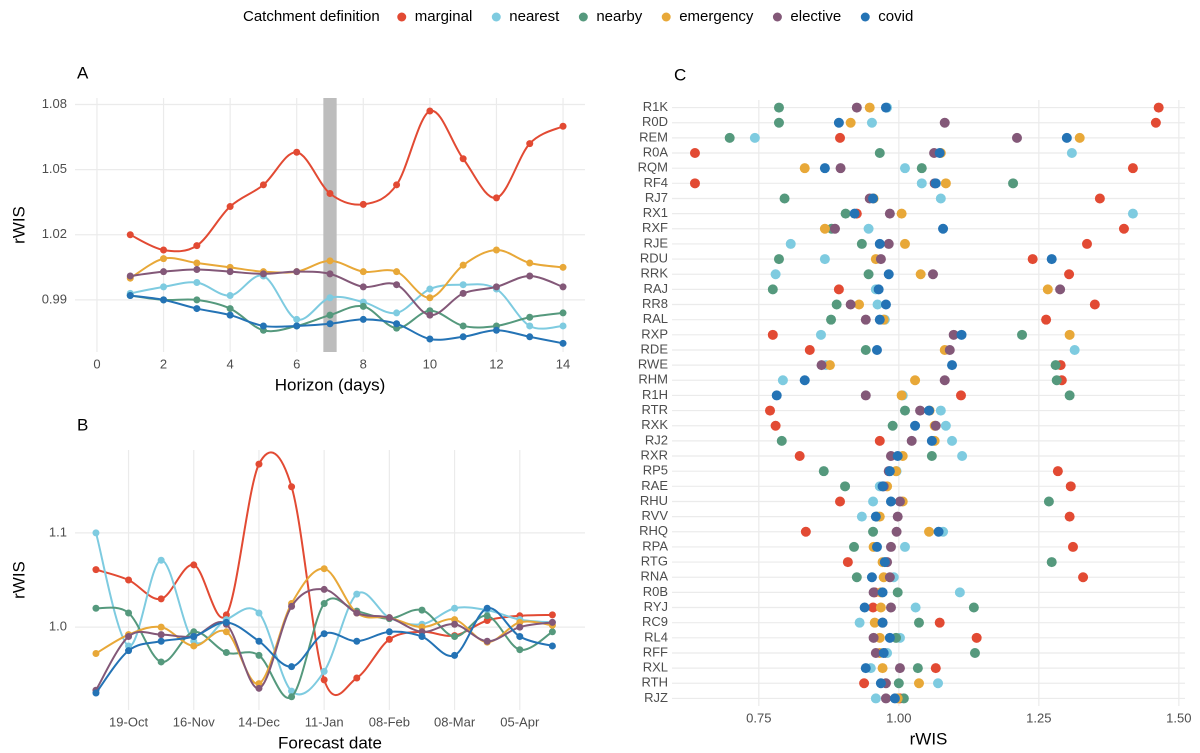 This screenshot has width=1200, height=753. I want to click on y-tick-label: 1.0, so click(58, 626).